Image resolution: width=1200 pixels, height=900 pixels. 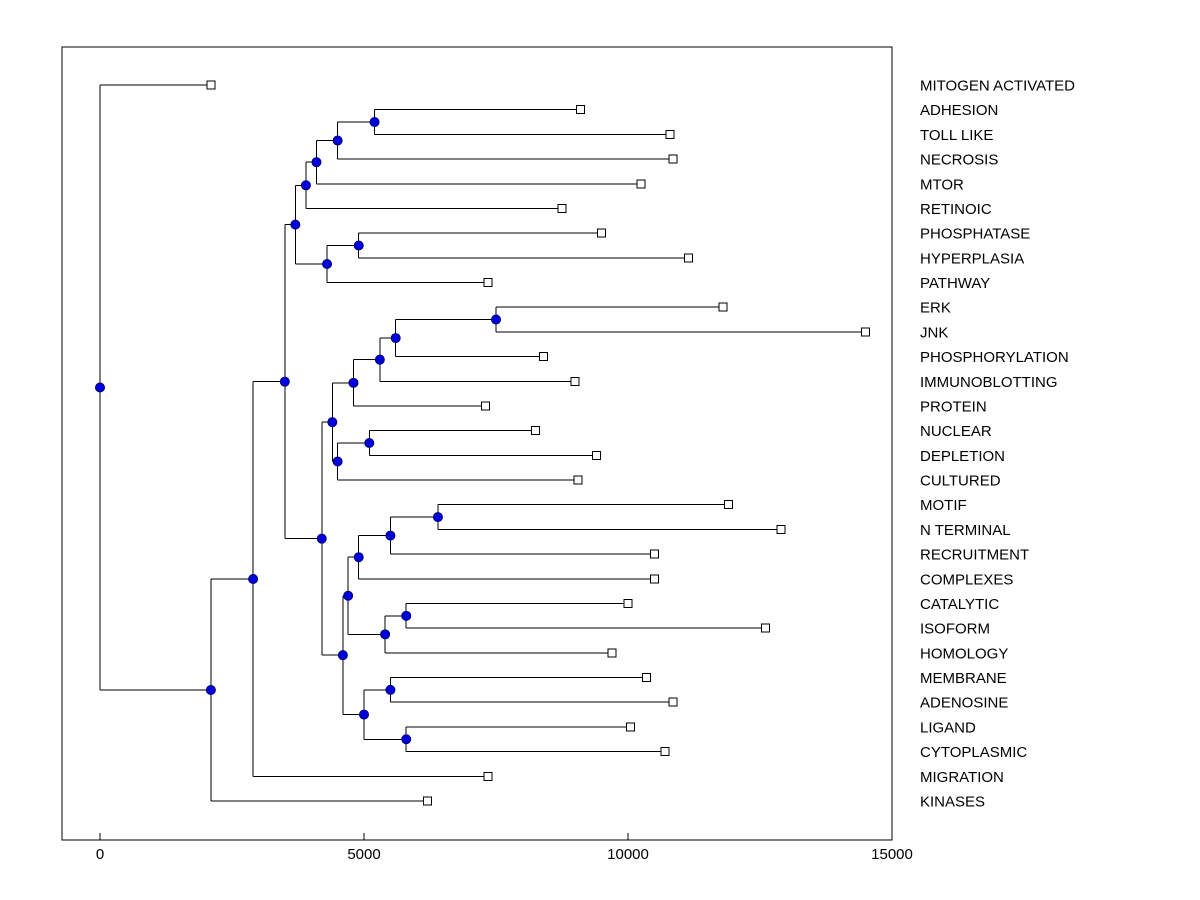 What do you see at coordinates (989, 382) in the screenshot?
I see `leaf-label: IMMUNOBLOTTING` at bounding box center [989, 382].